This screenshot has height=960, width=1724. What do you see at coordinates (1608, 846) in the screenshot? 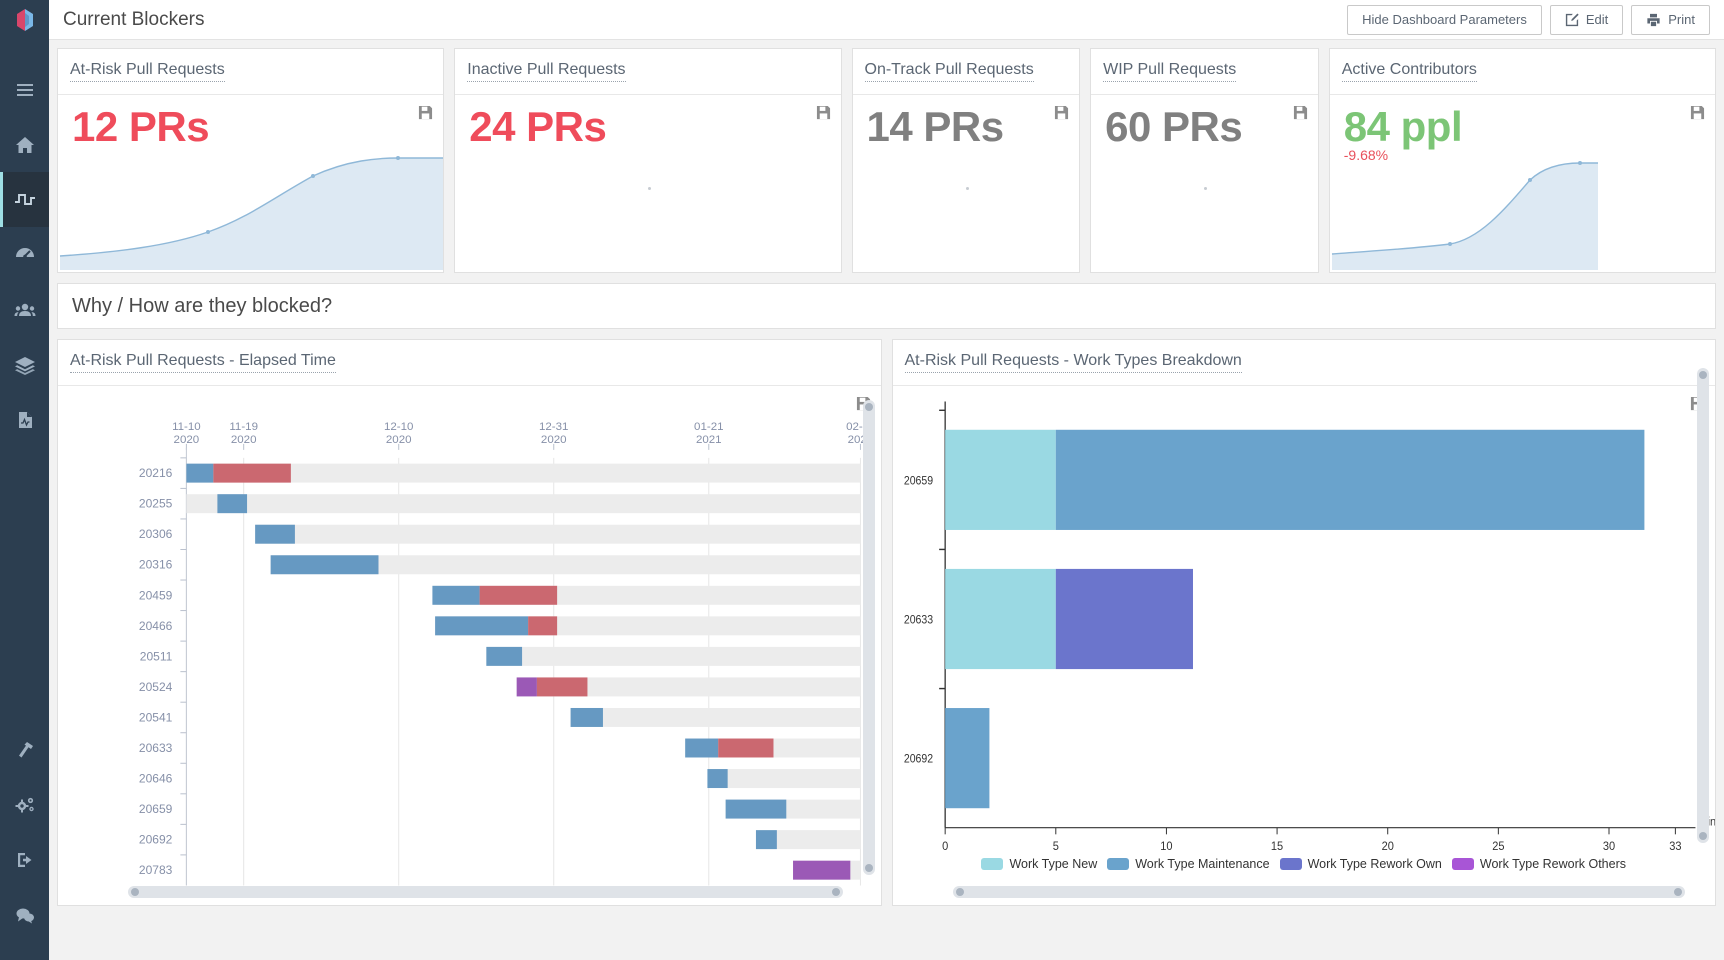
I see `svg-text: 30` at bounding box center [1608, 846].